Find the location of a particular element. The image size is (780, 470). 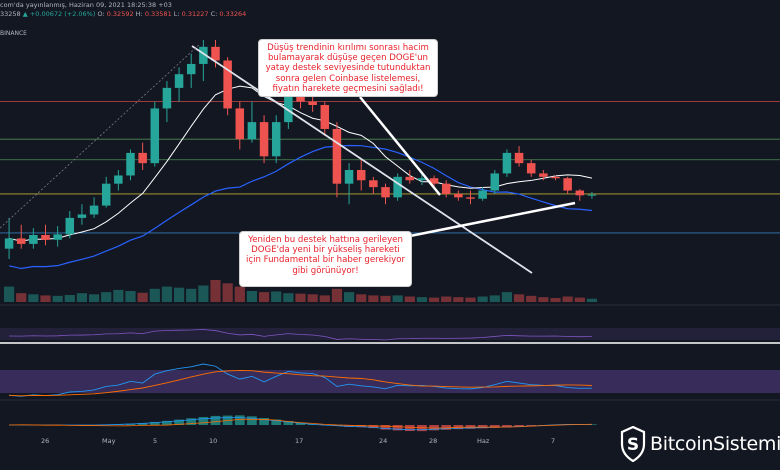

ohlc-part: O: is located at coordinates (102, 14).